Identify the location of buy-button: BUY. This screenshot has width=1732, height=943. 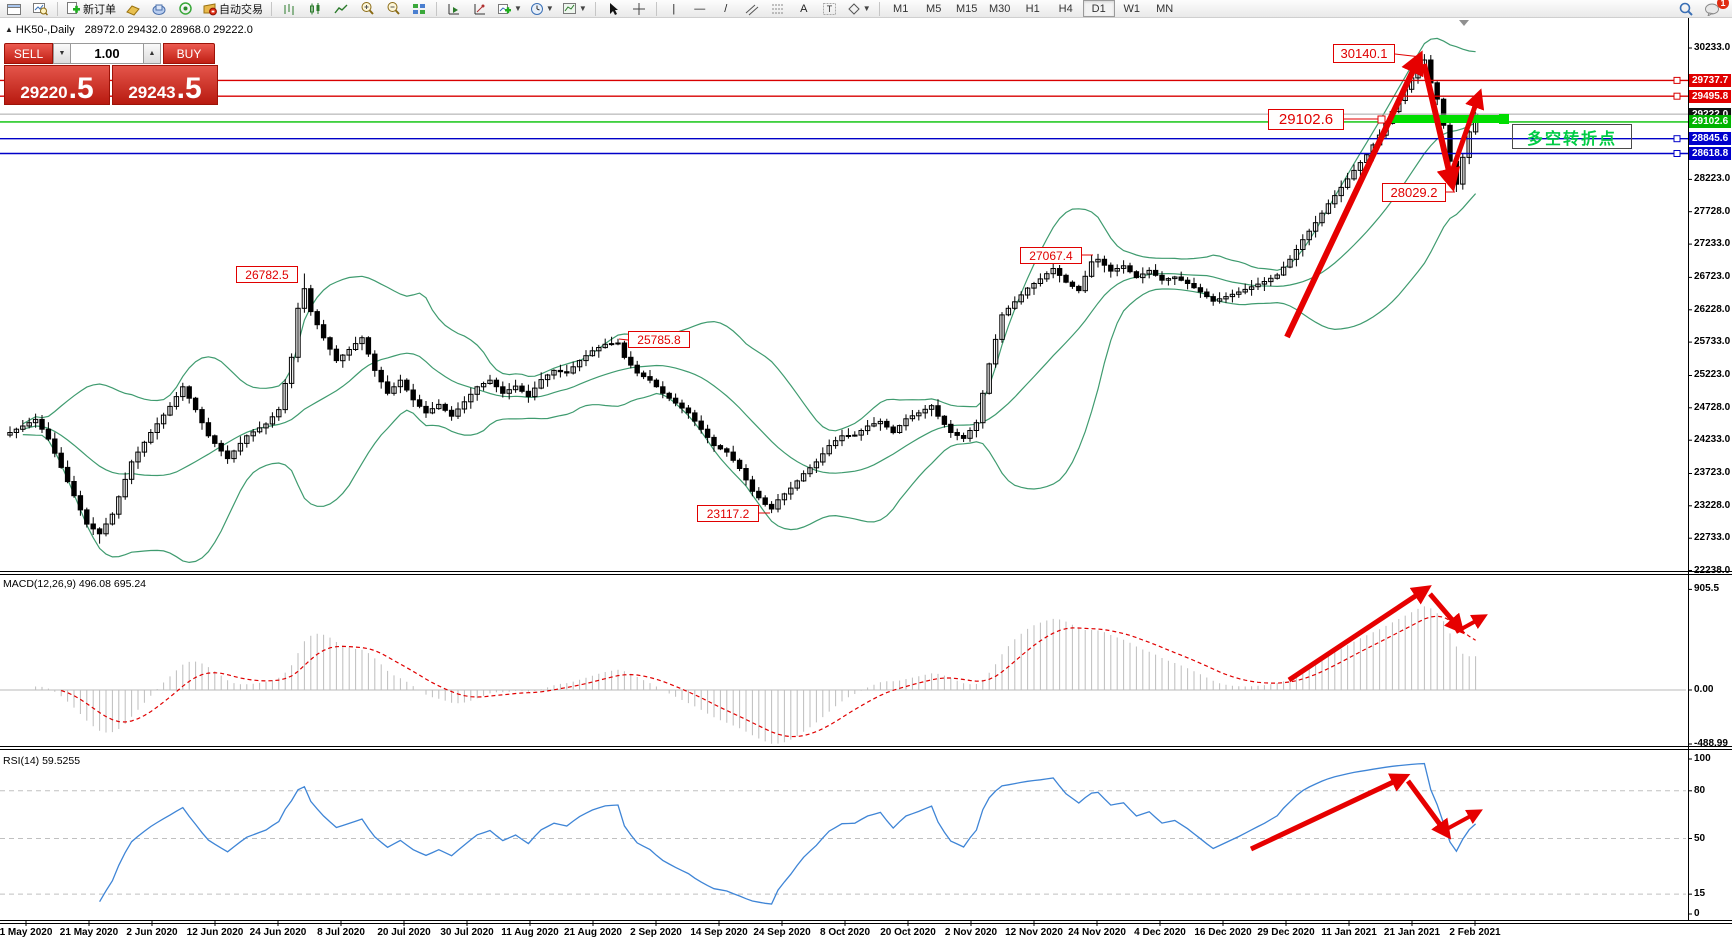
(189, 53).